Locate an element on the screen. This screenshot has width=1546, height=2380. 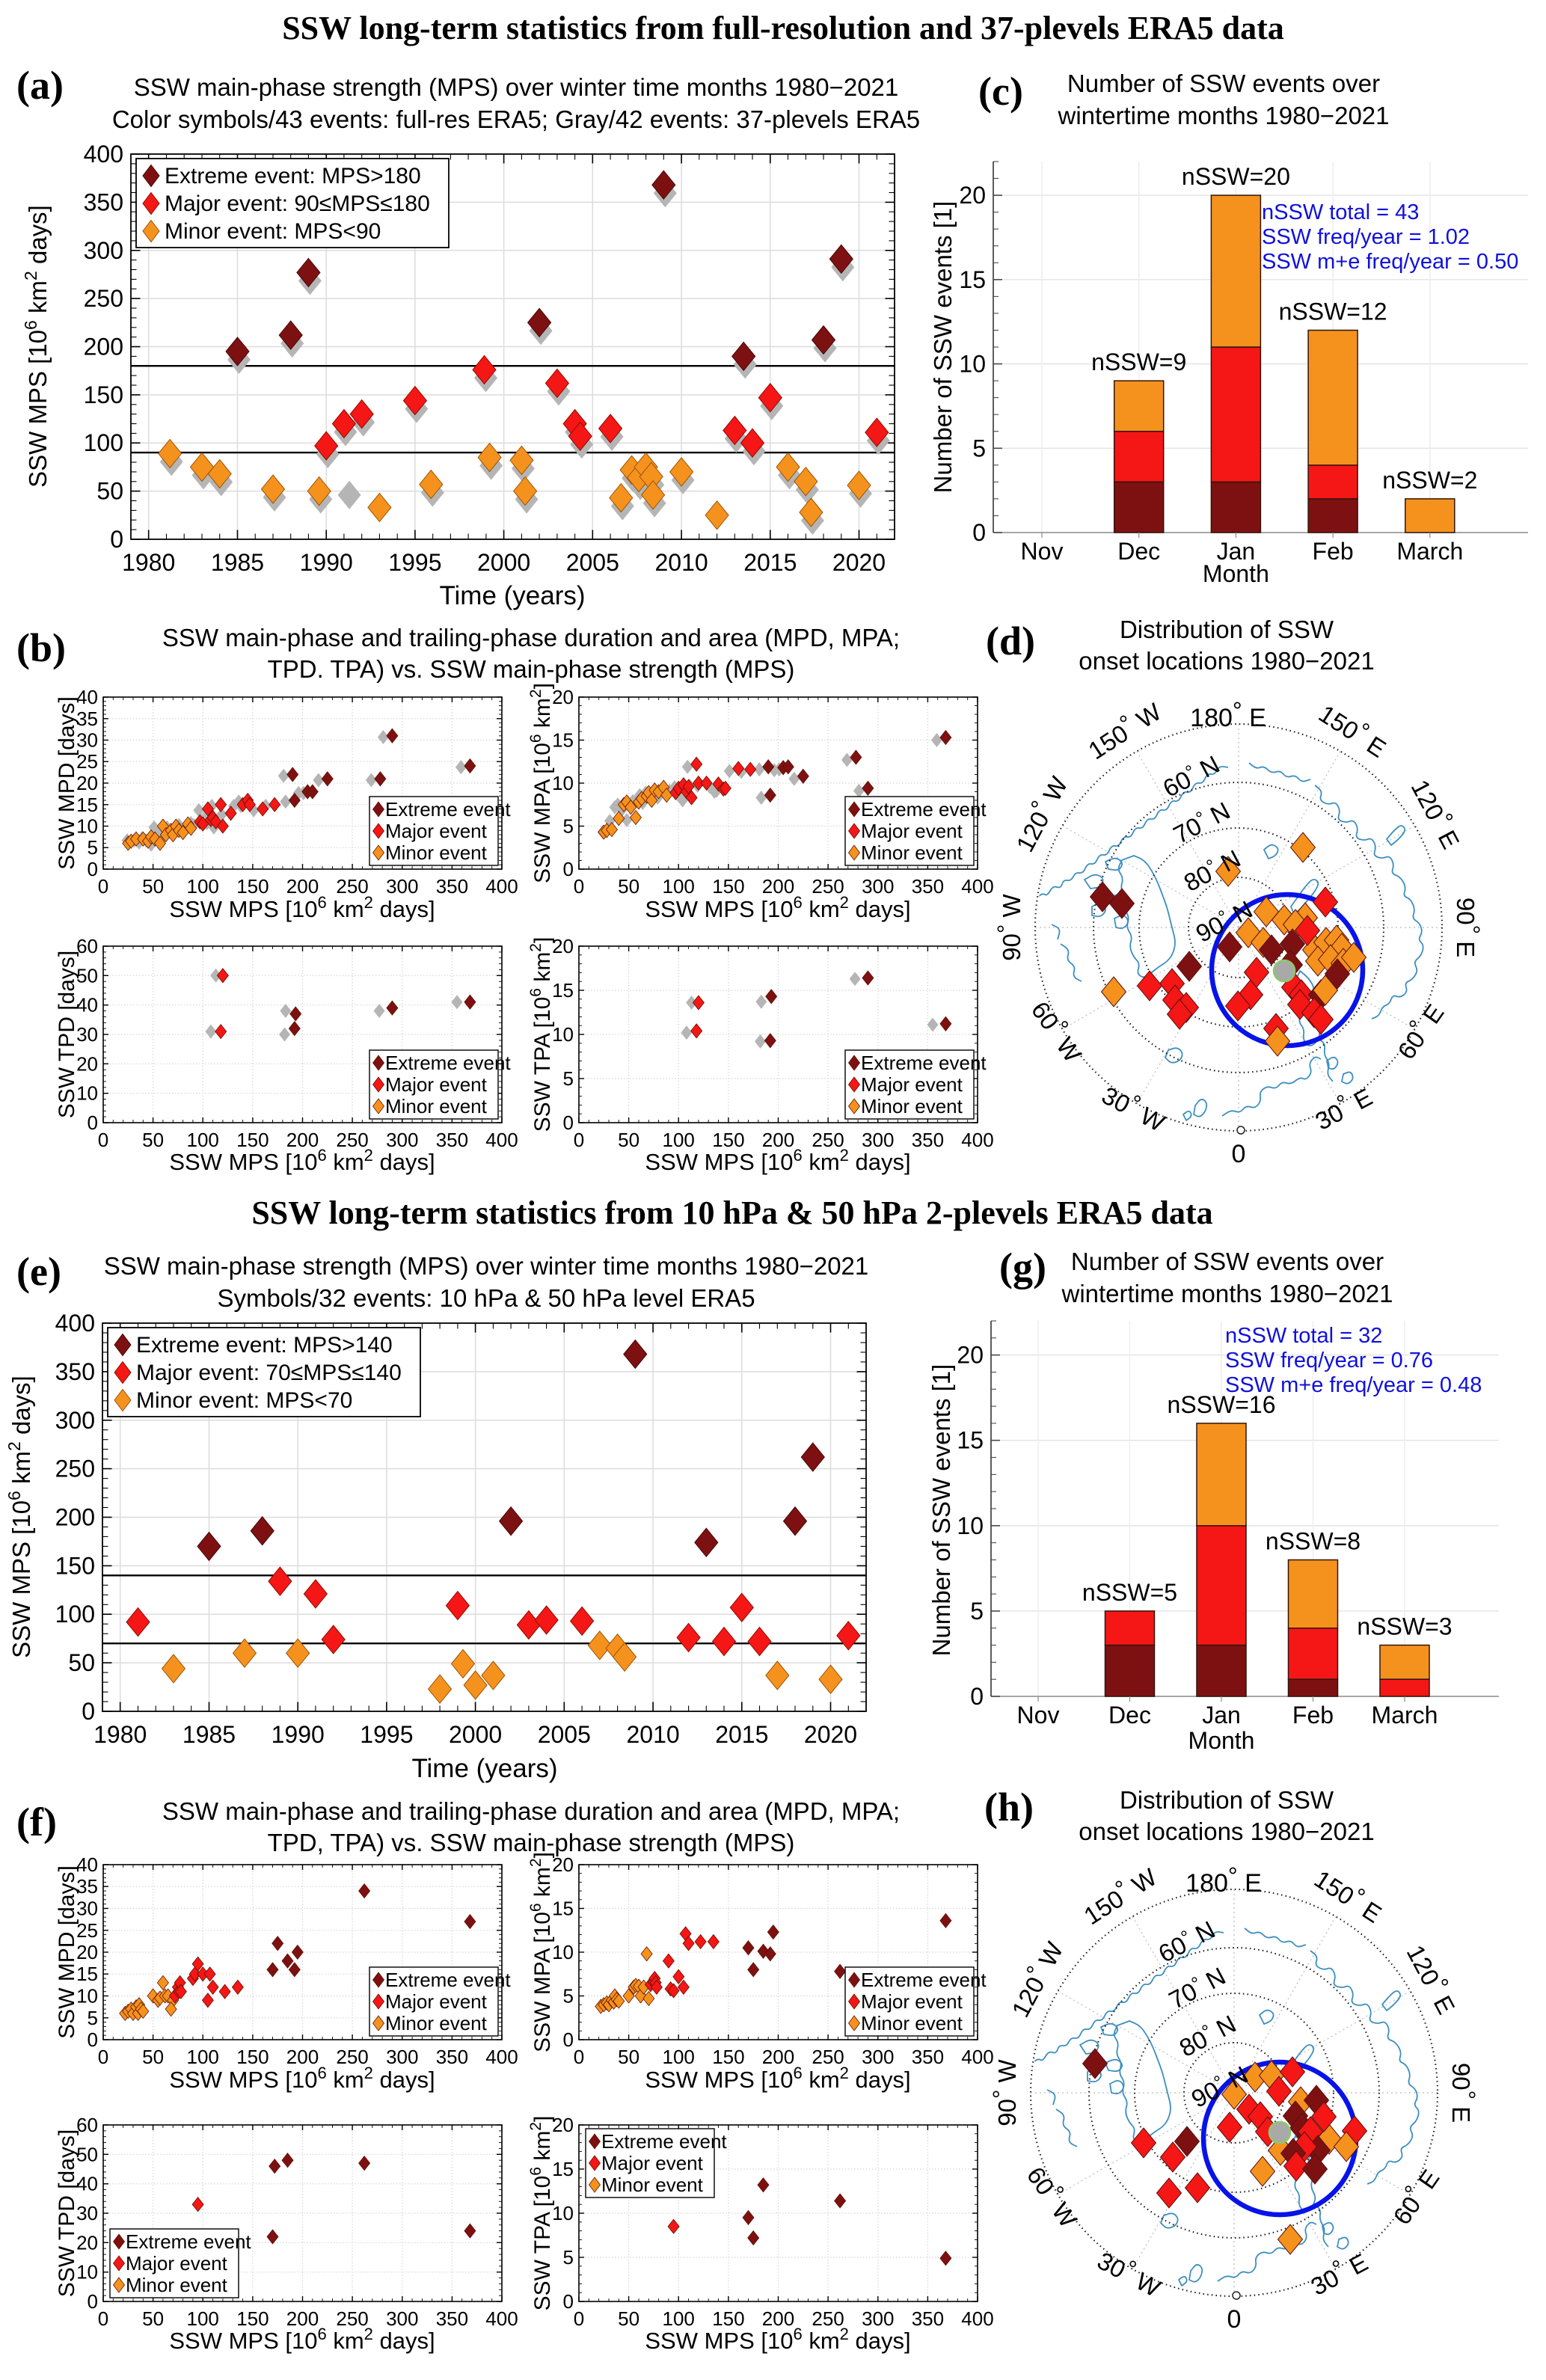
svg-text: onset locations 1980−2021 is located at coordinates (1226, 661).